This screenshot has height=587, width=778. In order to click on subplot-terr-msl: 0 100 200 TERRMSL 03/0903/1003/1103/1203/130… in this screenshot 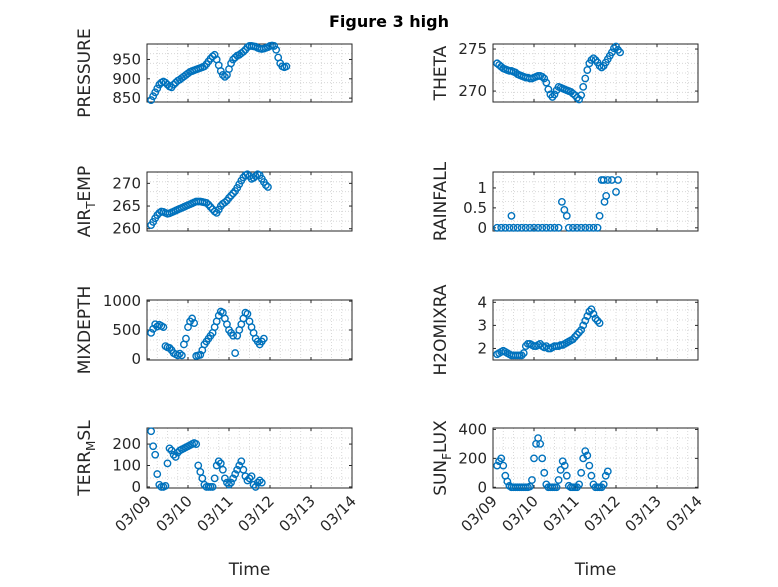, I will do `click(217, 500)`.